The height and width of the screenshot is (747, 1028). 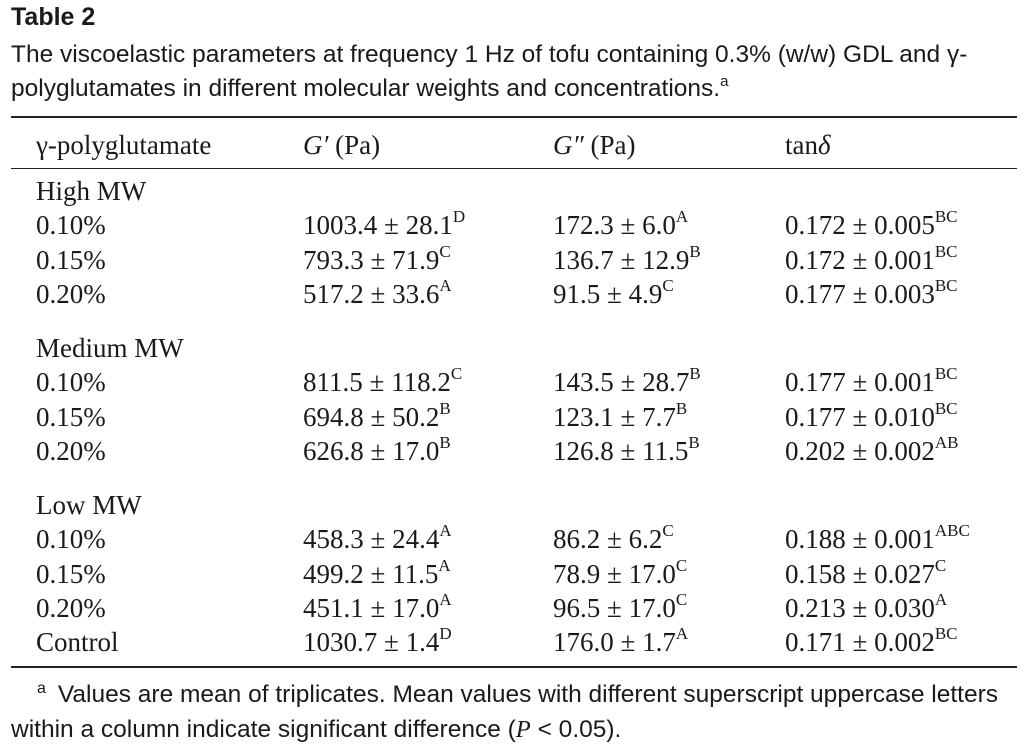 What do you see at coordinates (377, 606) in the screenshot?
I see `storage-modulus-cell: 451.1 ± 17.0A` at bounding box center [377, 606].